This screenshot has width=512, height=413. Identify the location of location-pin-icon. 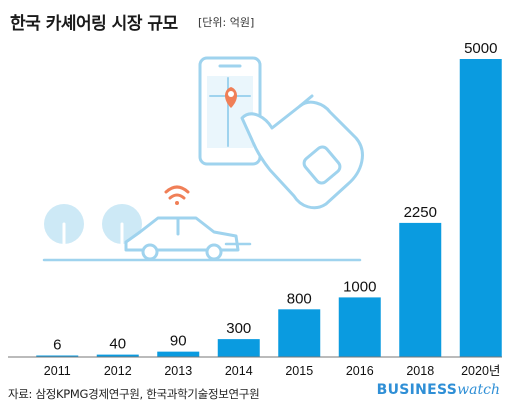
(231, 97).